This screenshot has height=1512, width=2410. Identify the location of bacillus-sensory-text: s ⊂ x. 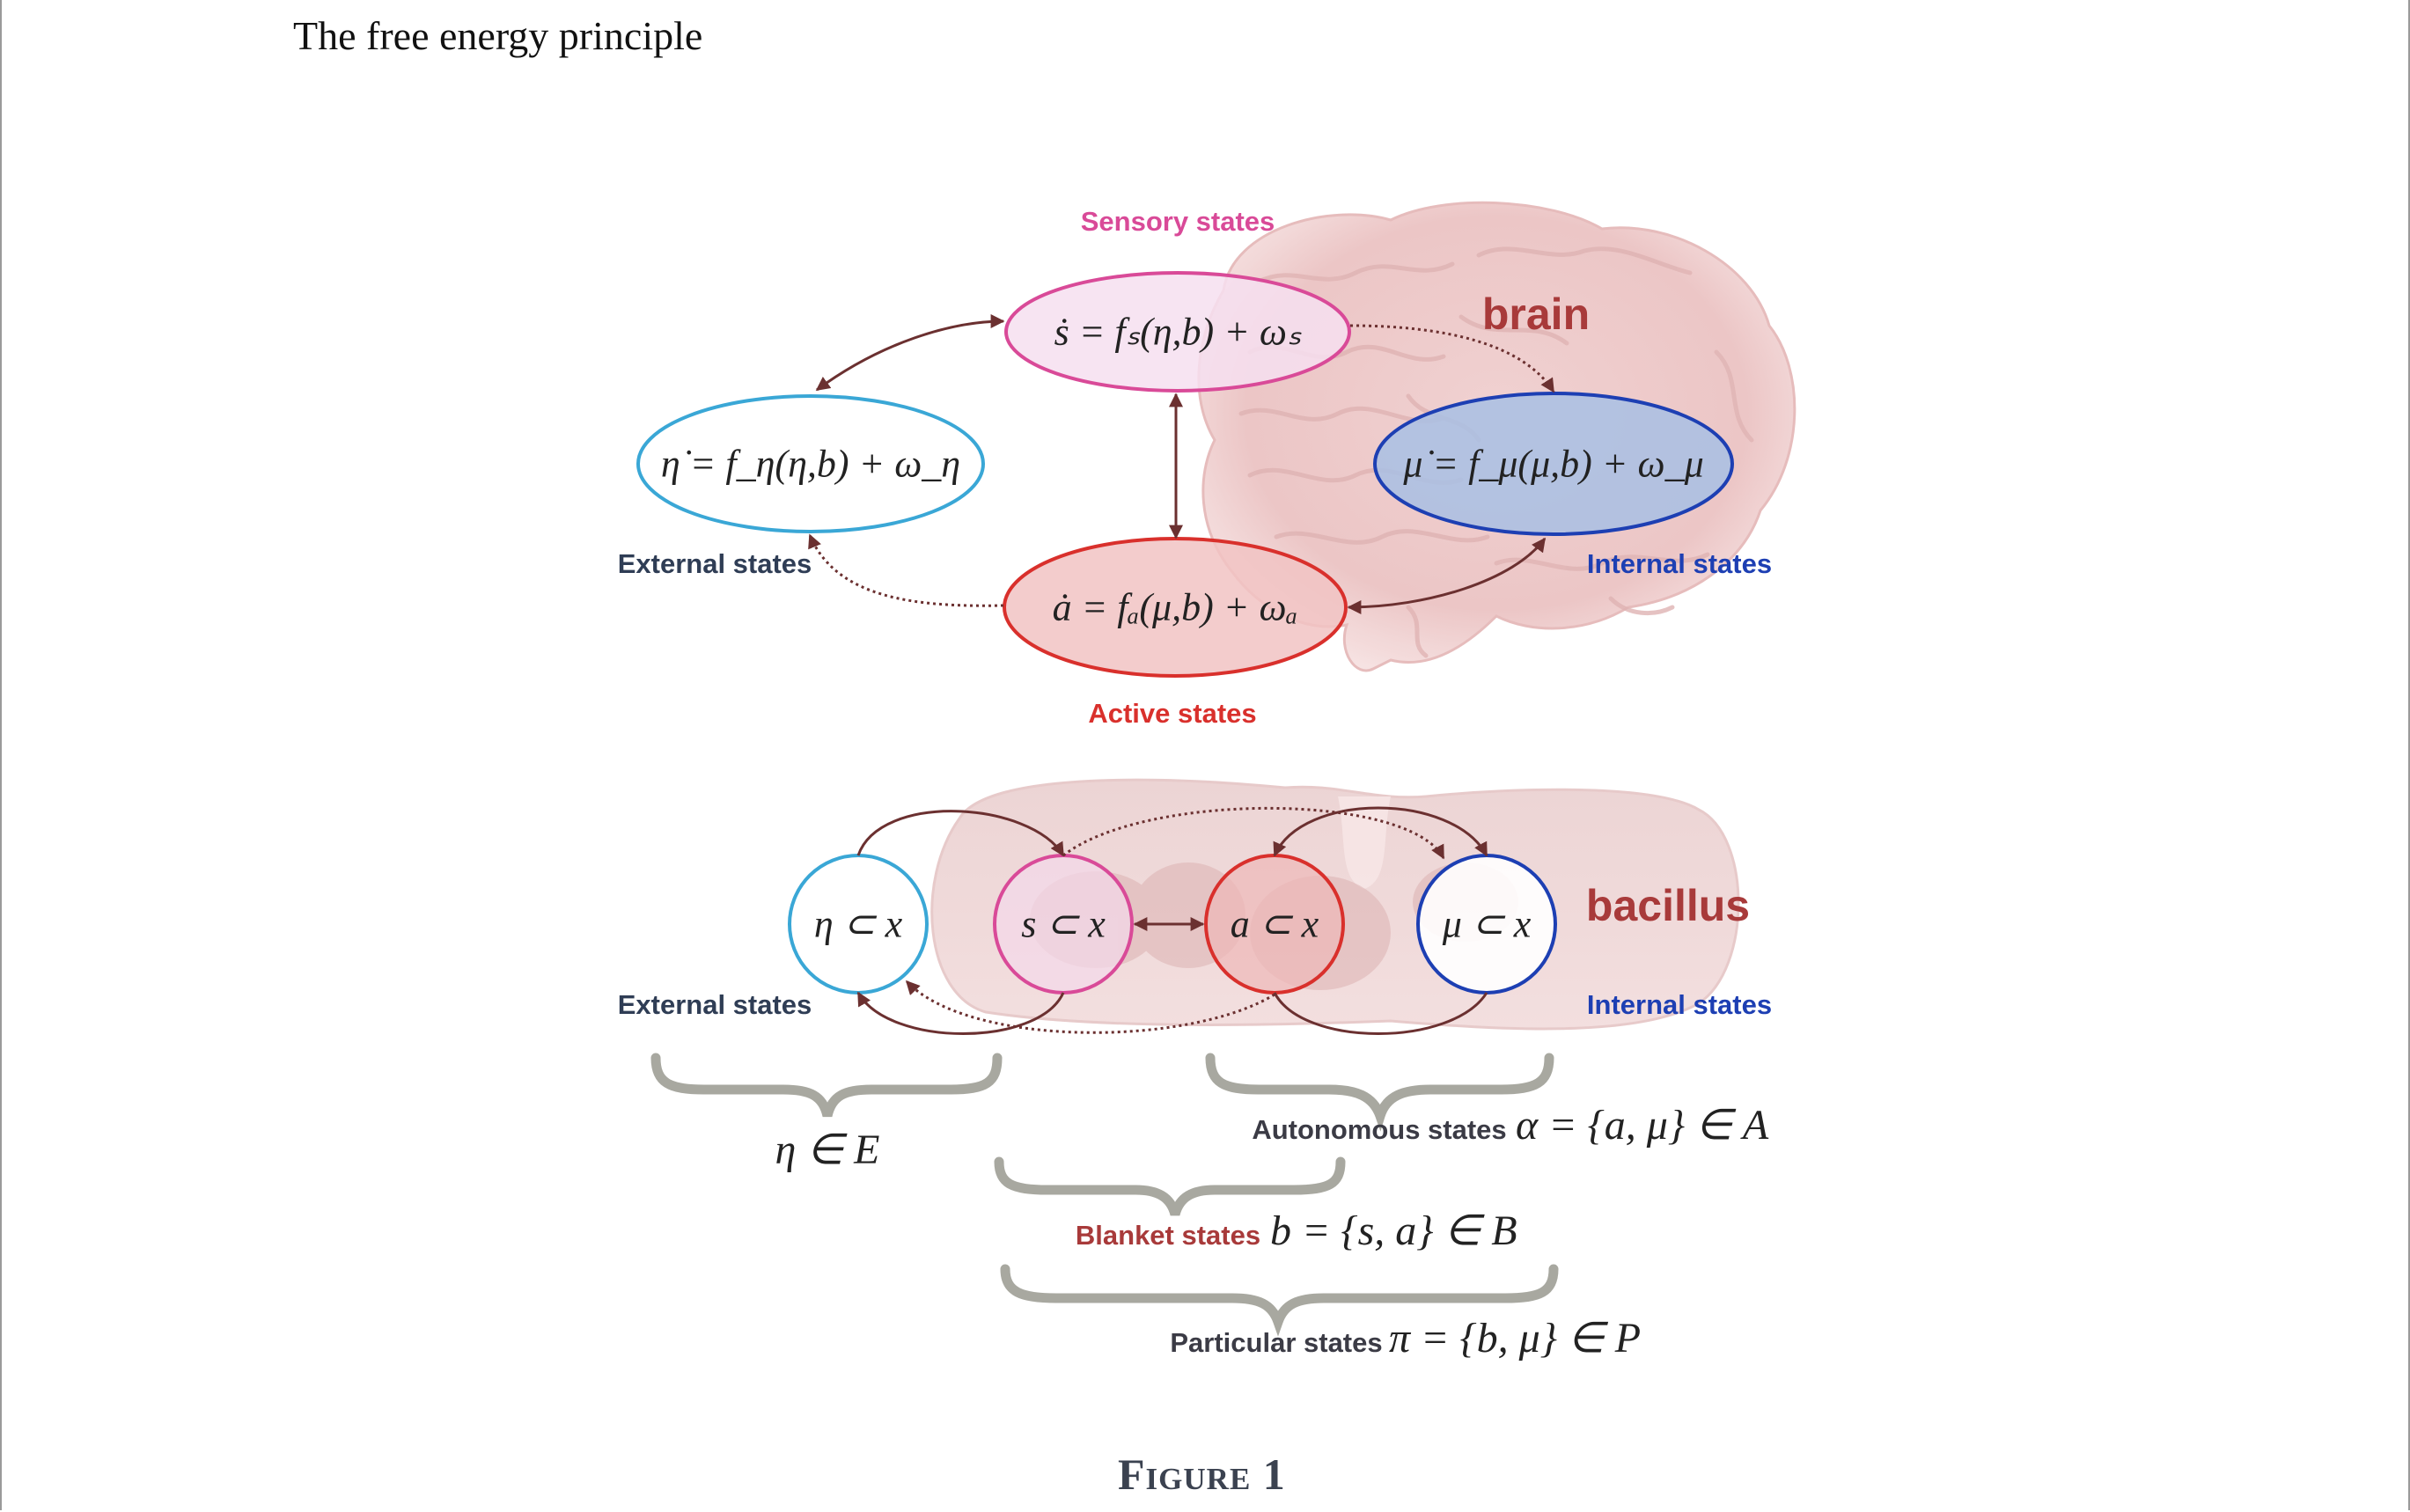
(1063, 924).